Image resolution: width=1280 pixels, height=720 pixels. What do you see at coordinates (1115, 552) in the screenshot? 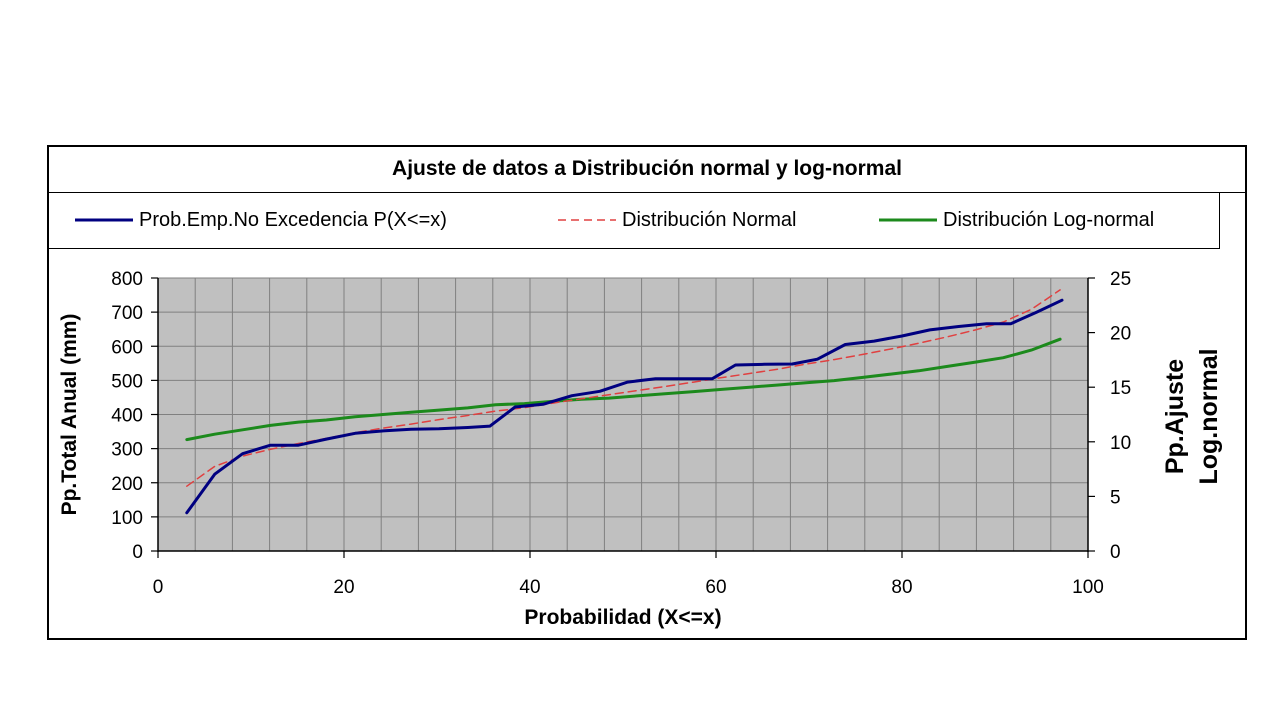
I see `y2-tick-label: 0` at bounding box center [1115, 552].